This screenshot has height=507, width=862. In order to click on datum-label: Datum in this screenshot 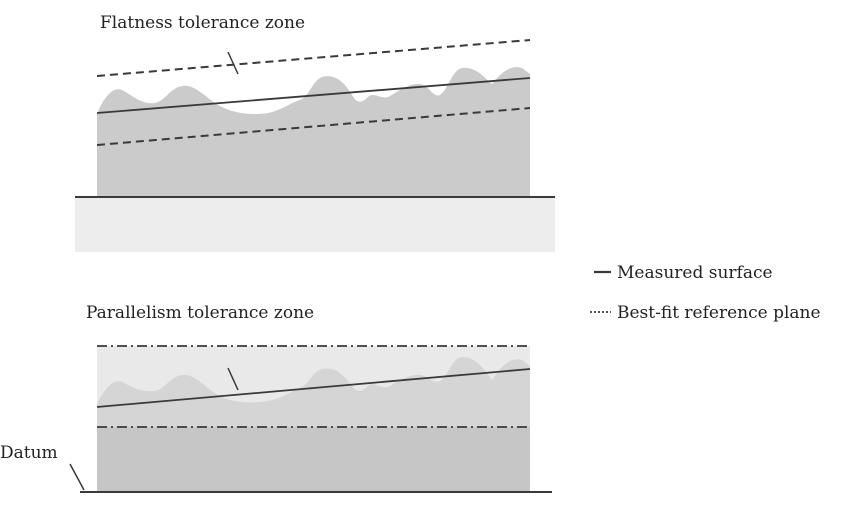, I will do `click(29, 453)`.